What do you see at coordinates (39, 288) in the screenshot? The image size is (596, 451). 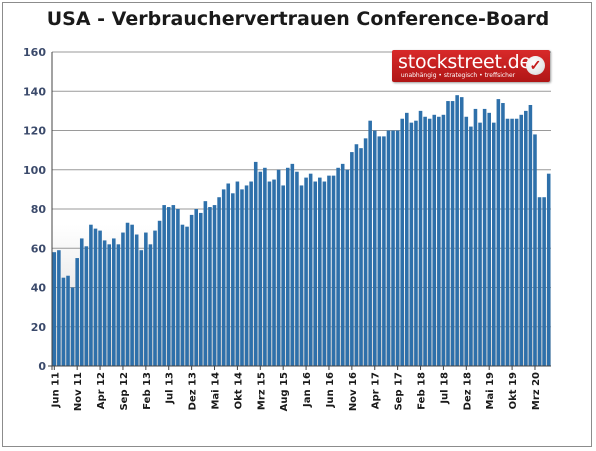 I see `y-tick-label: 40` at bounding box center [39, 288].